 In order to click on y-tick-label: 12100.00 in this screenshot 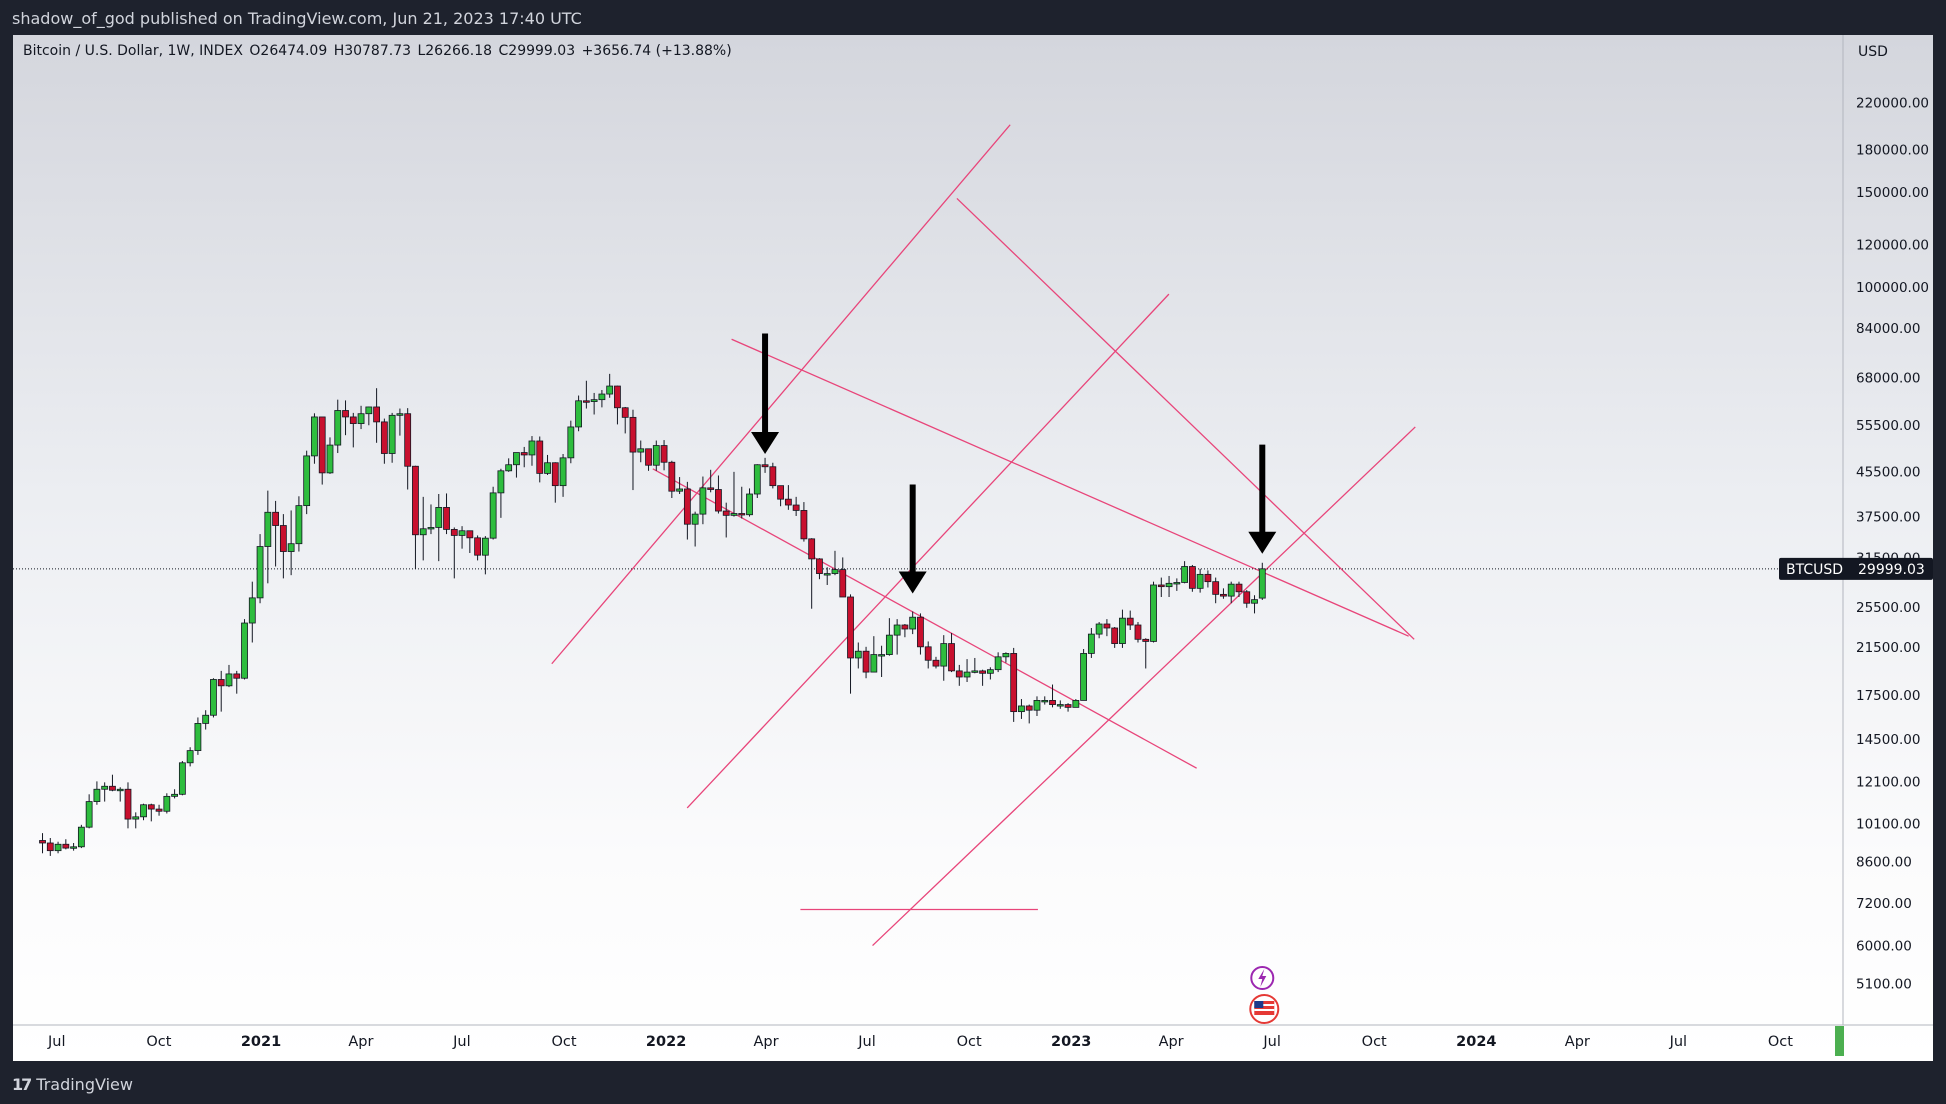, I will do `click(1888, 782)`.